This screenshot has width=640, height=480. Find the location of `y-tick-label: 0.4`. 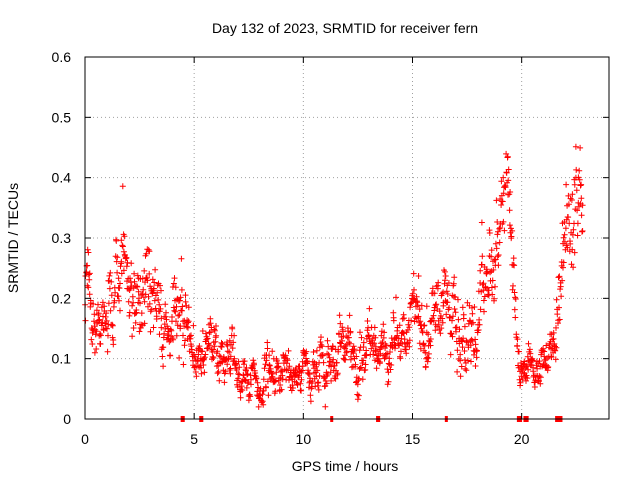

y-tick-label: 0.4 is located at coordinates (62, 178).